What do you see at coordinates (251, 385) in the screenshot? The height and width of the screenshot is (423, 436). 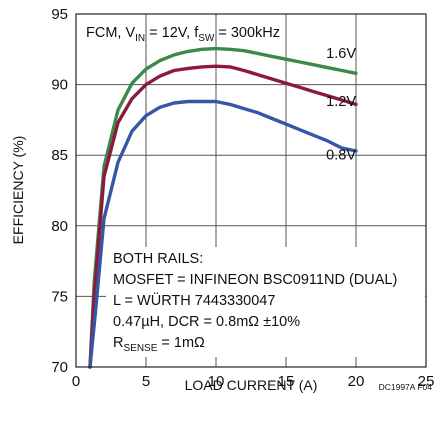 I see `x-axis-title: LOAD CURRENT (A)` at bounding box center [251, 385].